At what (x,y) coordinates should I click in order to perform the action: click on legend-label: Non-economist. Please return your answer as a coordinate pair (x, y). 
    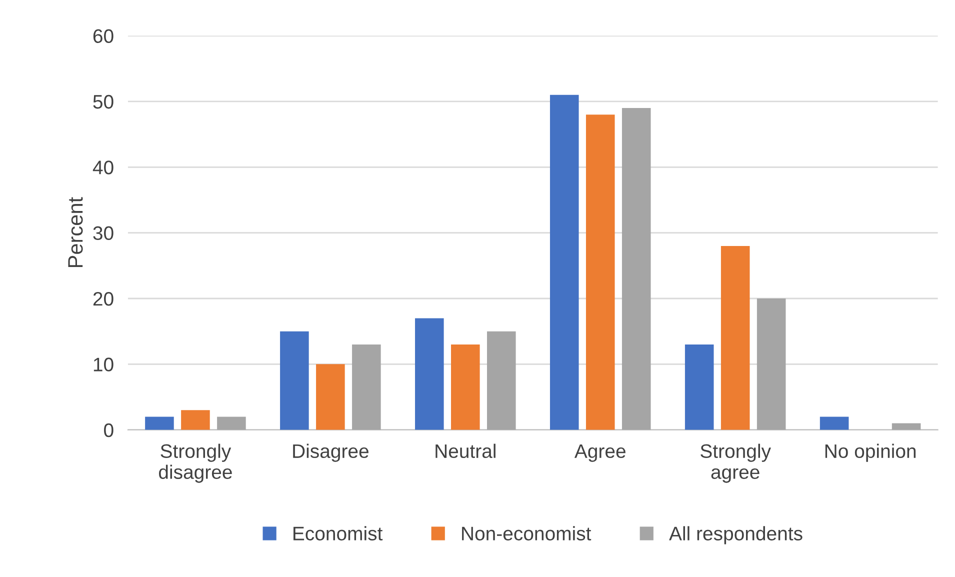
    Looking at the image, I should click on (527, 533).